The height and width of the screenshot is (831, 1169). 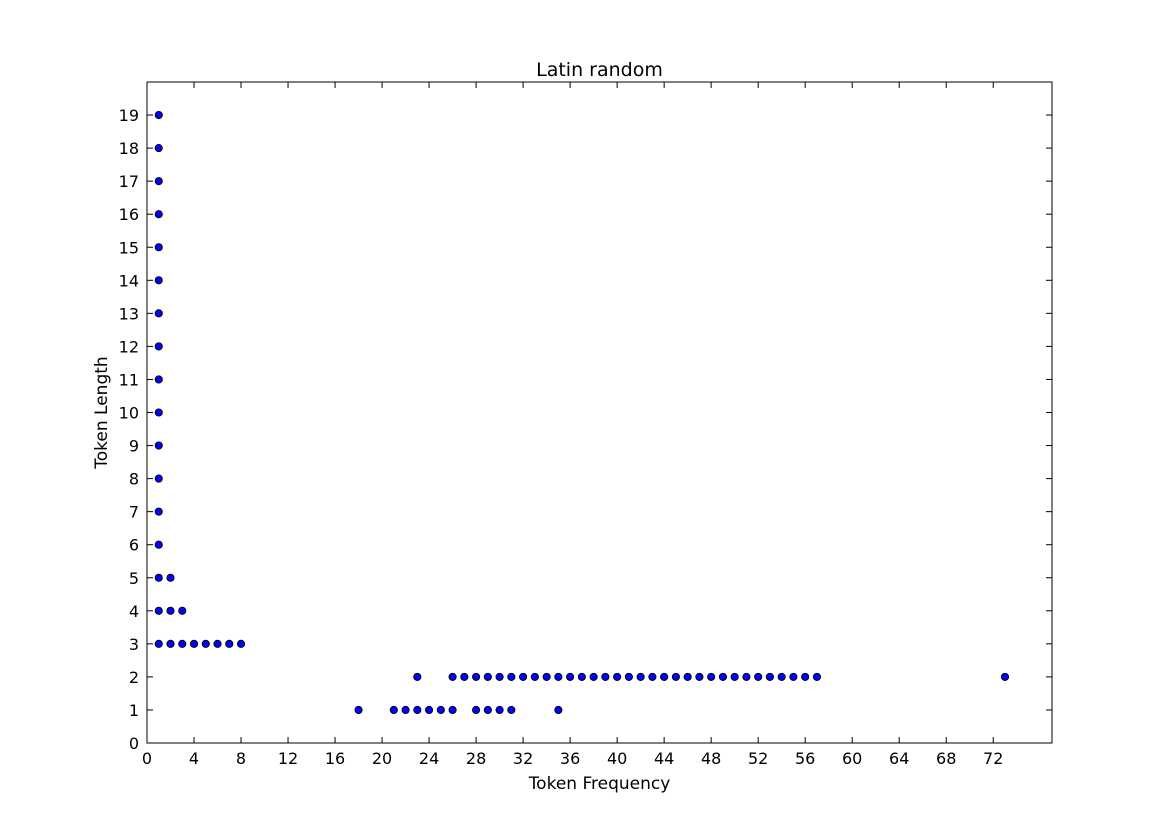 What do you see at coordinates (852, 758) in the screenshot?
I see `x-tick-label: 60` at bounding box center [852, 758].